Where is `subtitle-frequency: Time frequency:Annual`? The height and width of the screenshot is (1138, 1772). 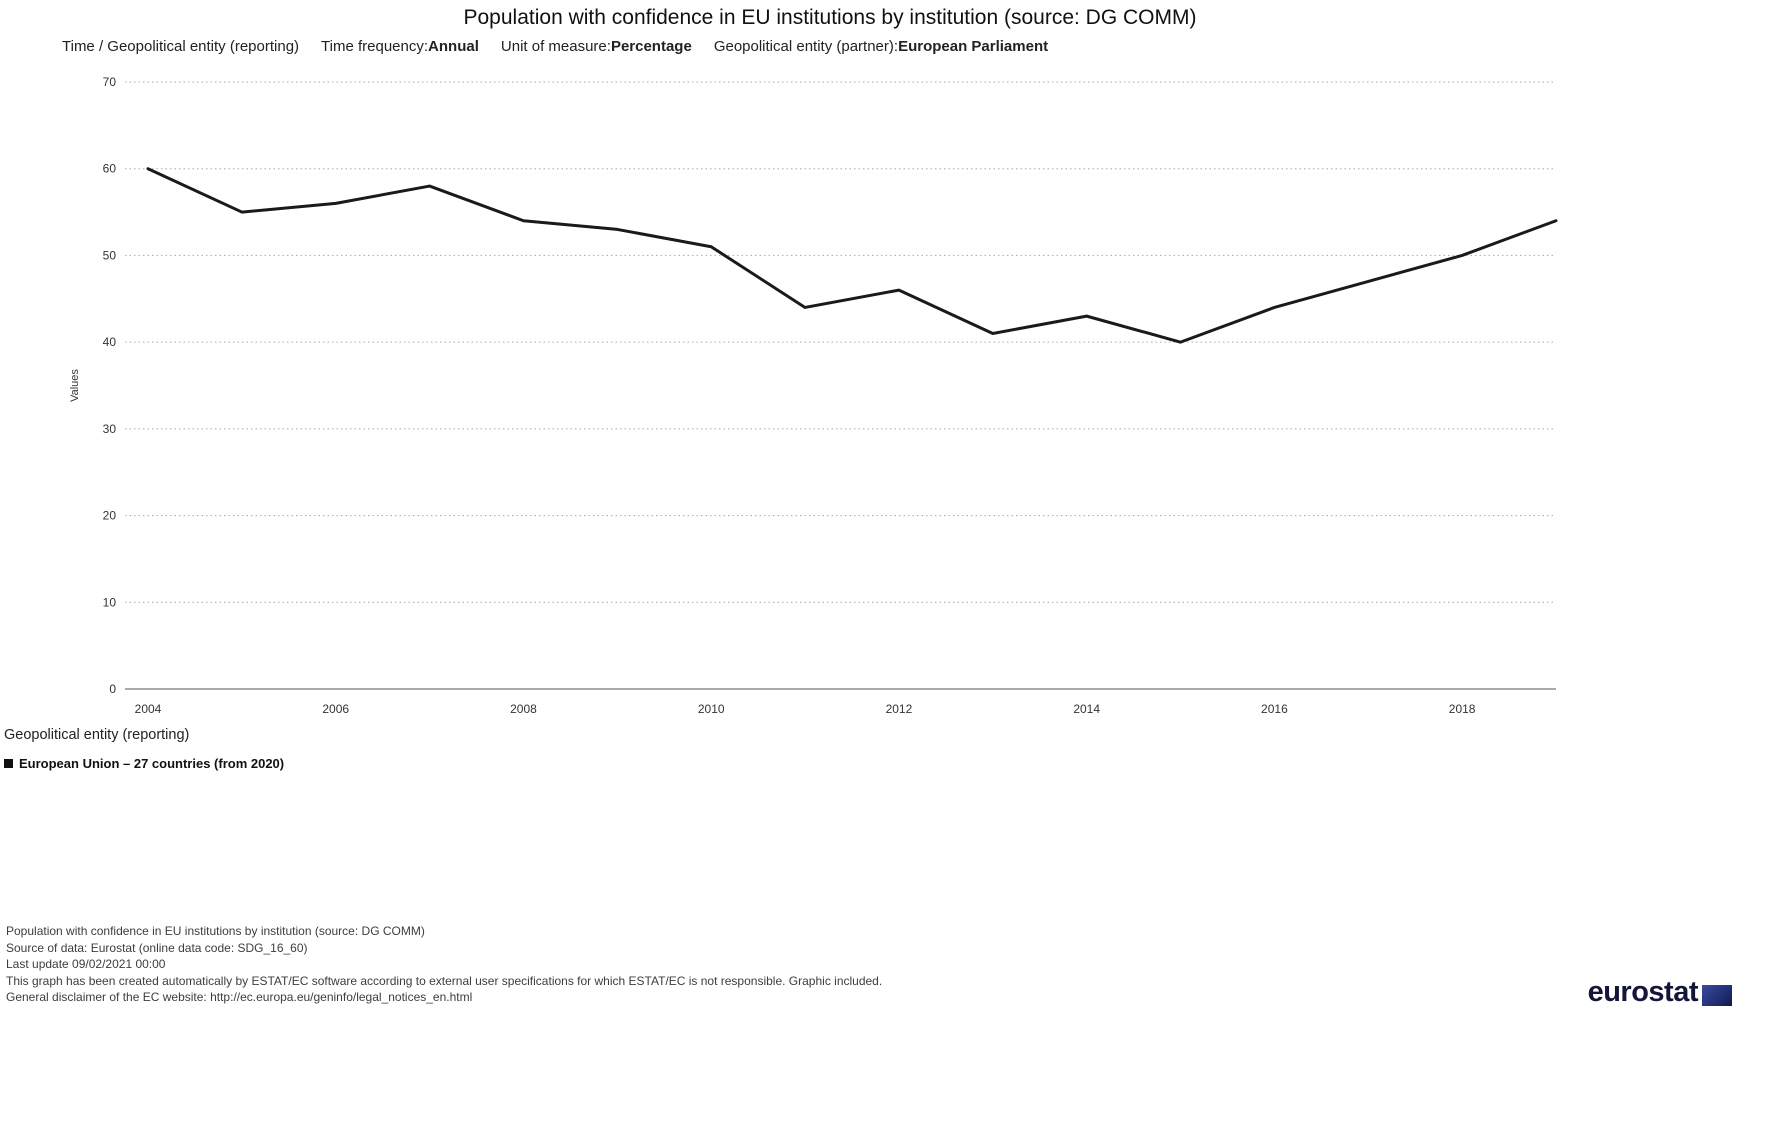
subtitle-frequency: Time frequency:Annual is located at coordinates (400, 46).